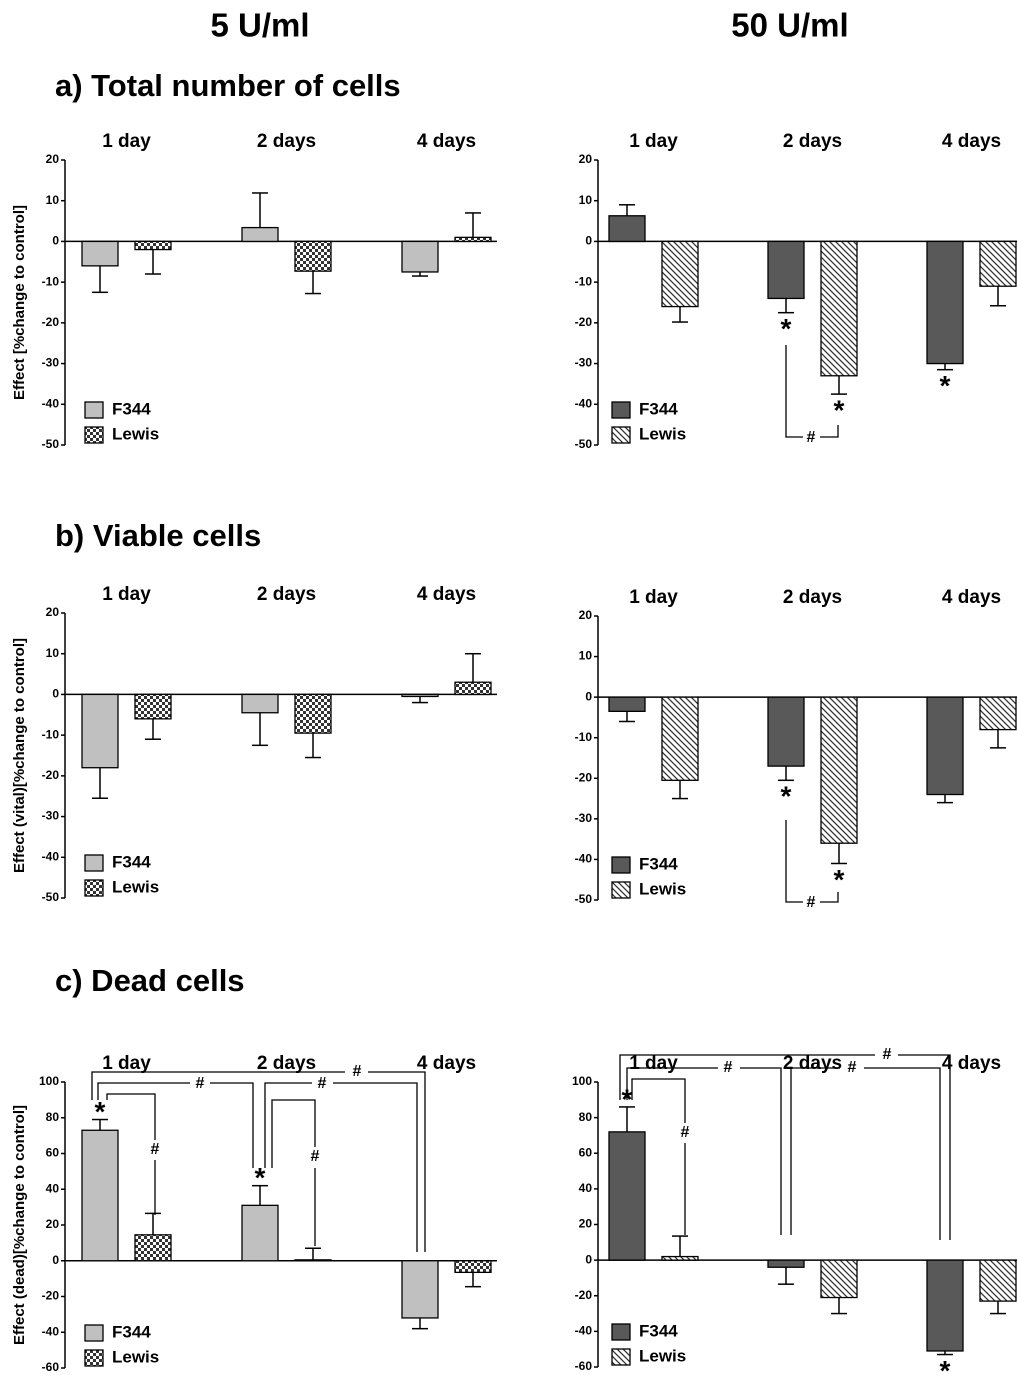  Describe the element at coordinates (259, 25) in the screenshot. I see `column-title: 5 U/ml` at that location.